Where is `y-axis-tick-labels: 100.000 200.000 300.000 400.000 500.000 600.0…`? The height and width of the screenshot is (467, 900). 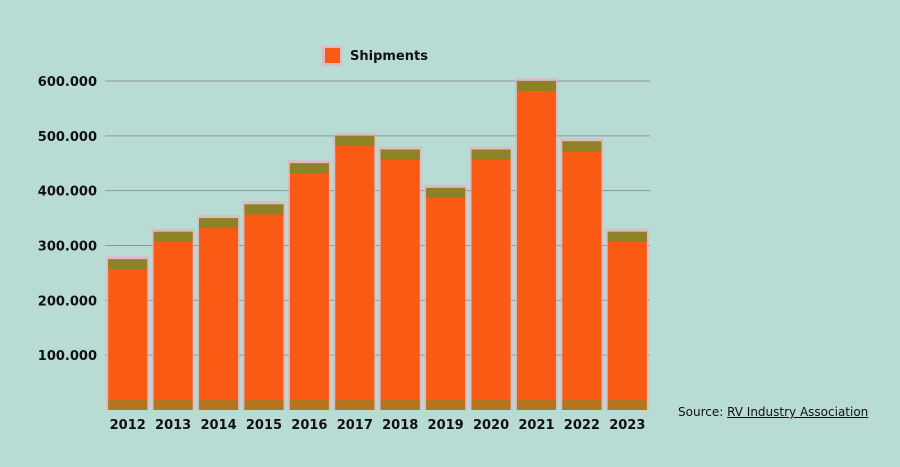 y-axis-tick-labels: 100.000 200.000 300.000 400.000 500.000 600.0… is located at coordinates (67, 219).